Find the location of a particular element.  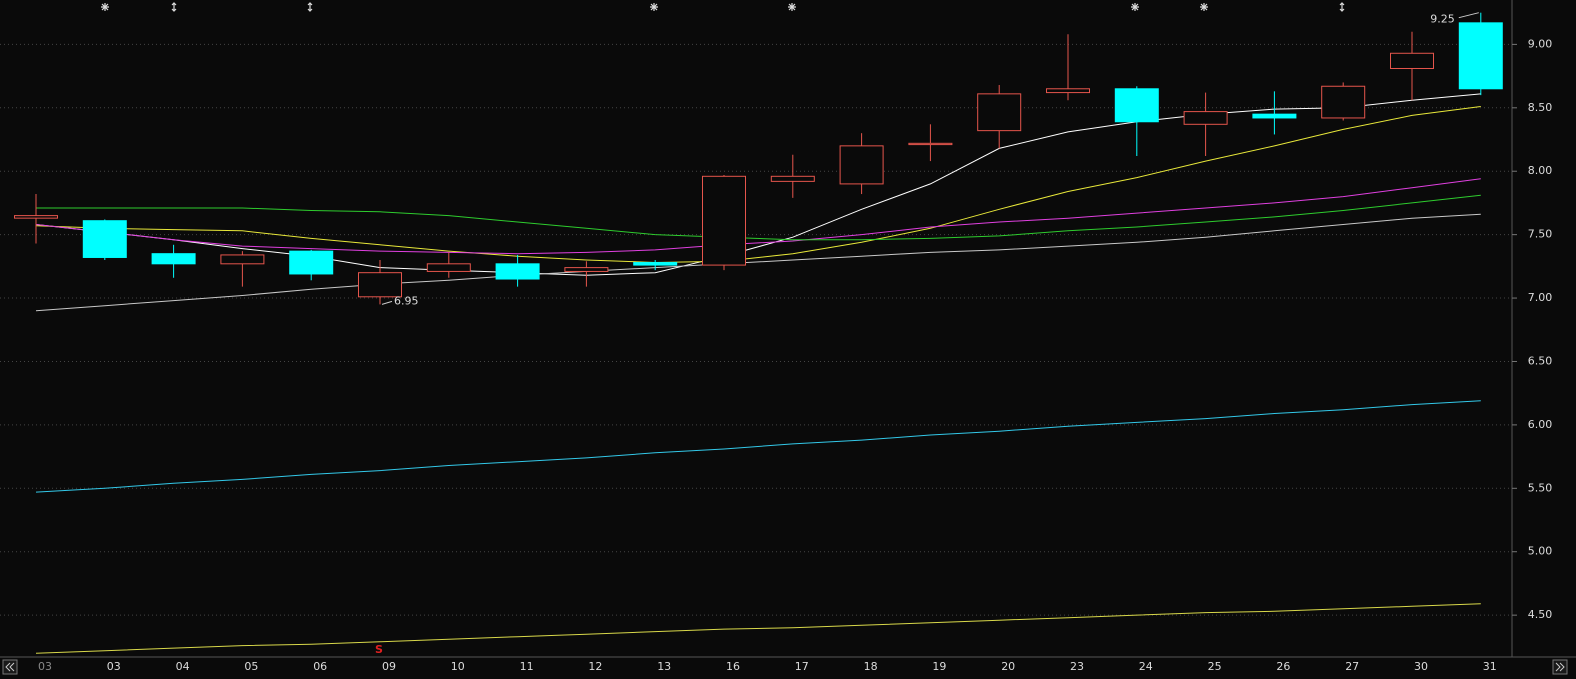

x-tick-label: 05 is located at coordinates (251, 666).